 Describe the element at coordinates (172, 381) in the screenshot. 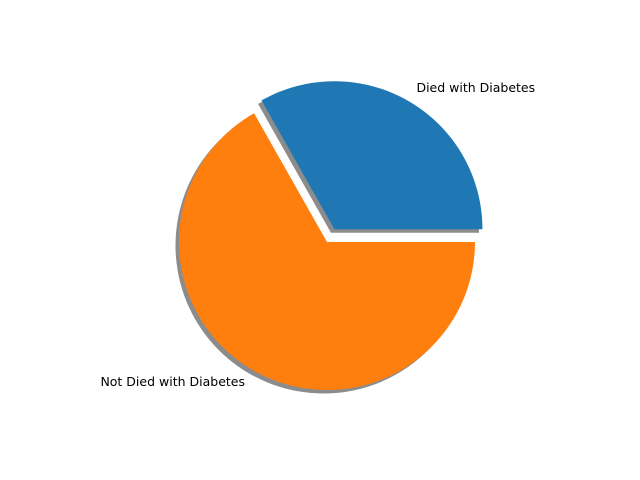

I see `pie-label-not-died-with-diabetes: Not Died with Diabetes` at that location.